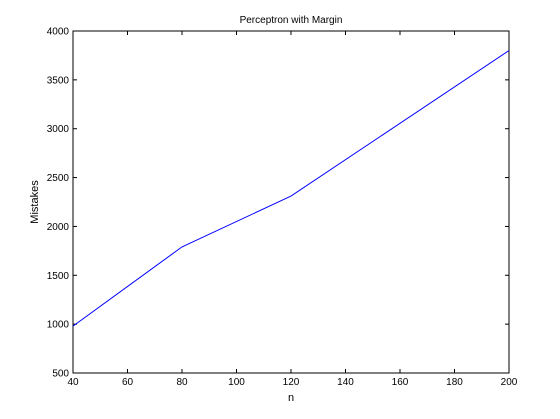 This screenshot has width=560, height=419. I want to click on y-axis-label: Mistakes, so click(35, 202).